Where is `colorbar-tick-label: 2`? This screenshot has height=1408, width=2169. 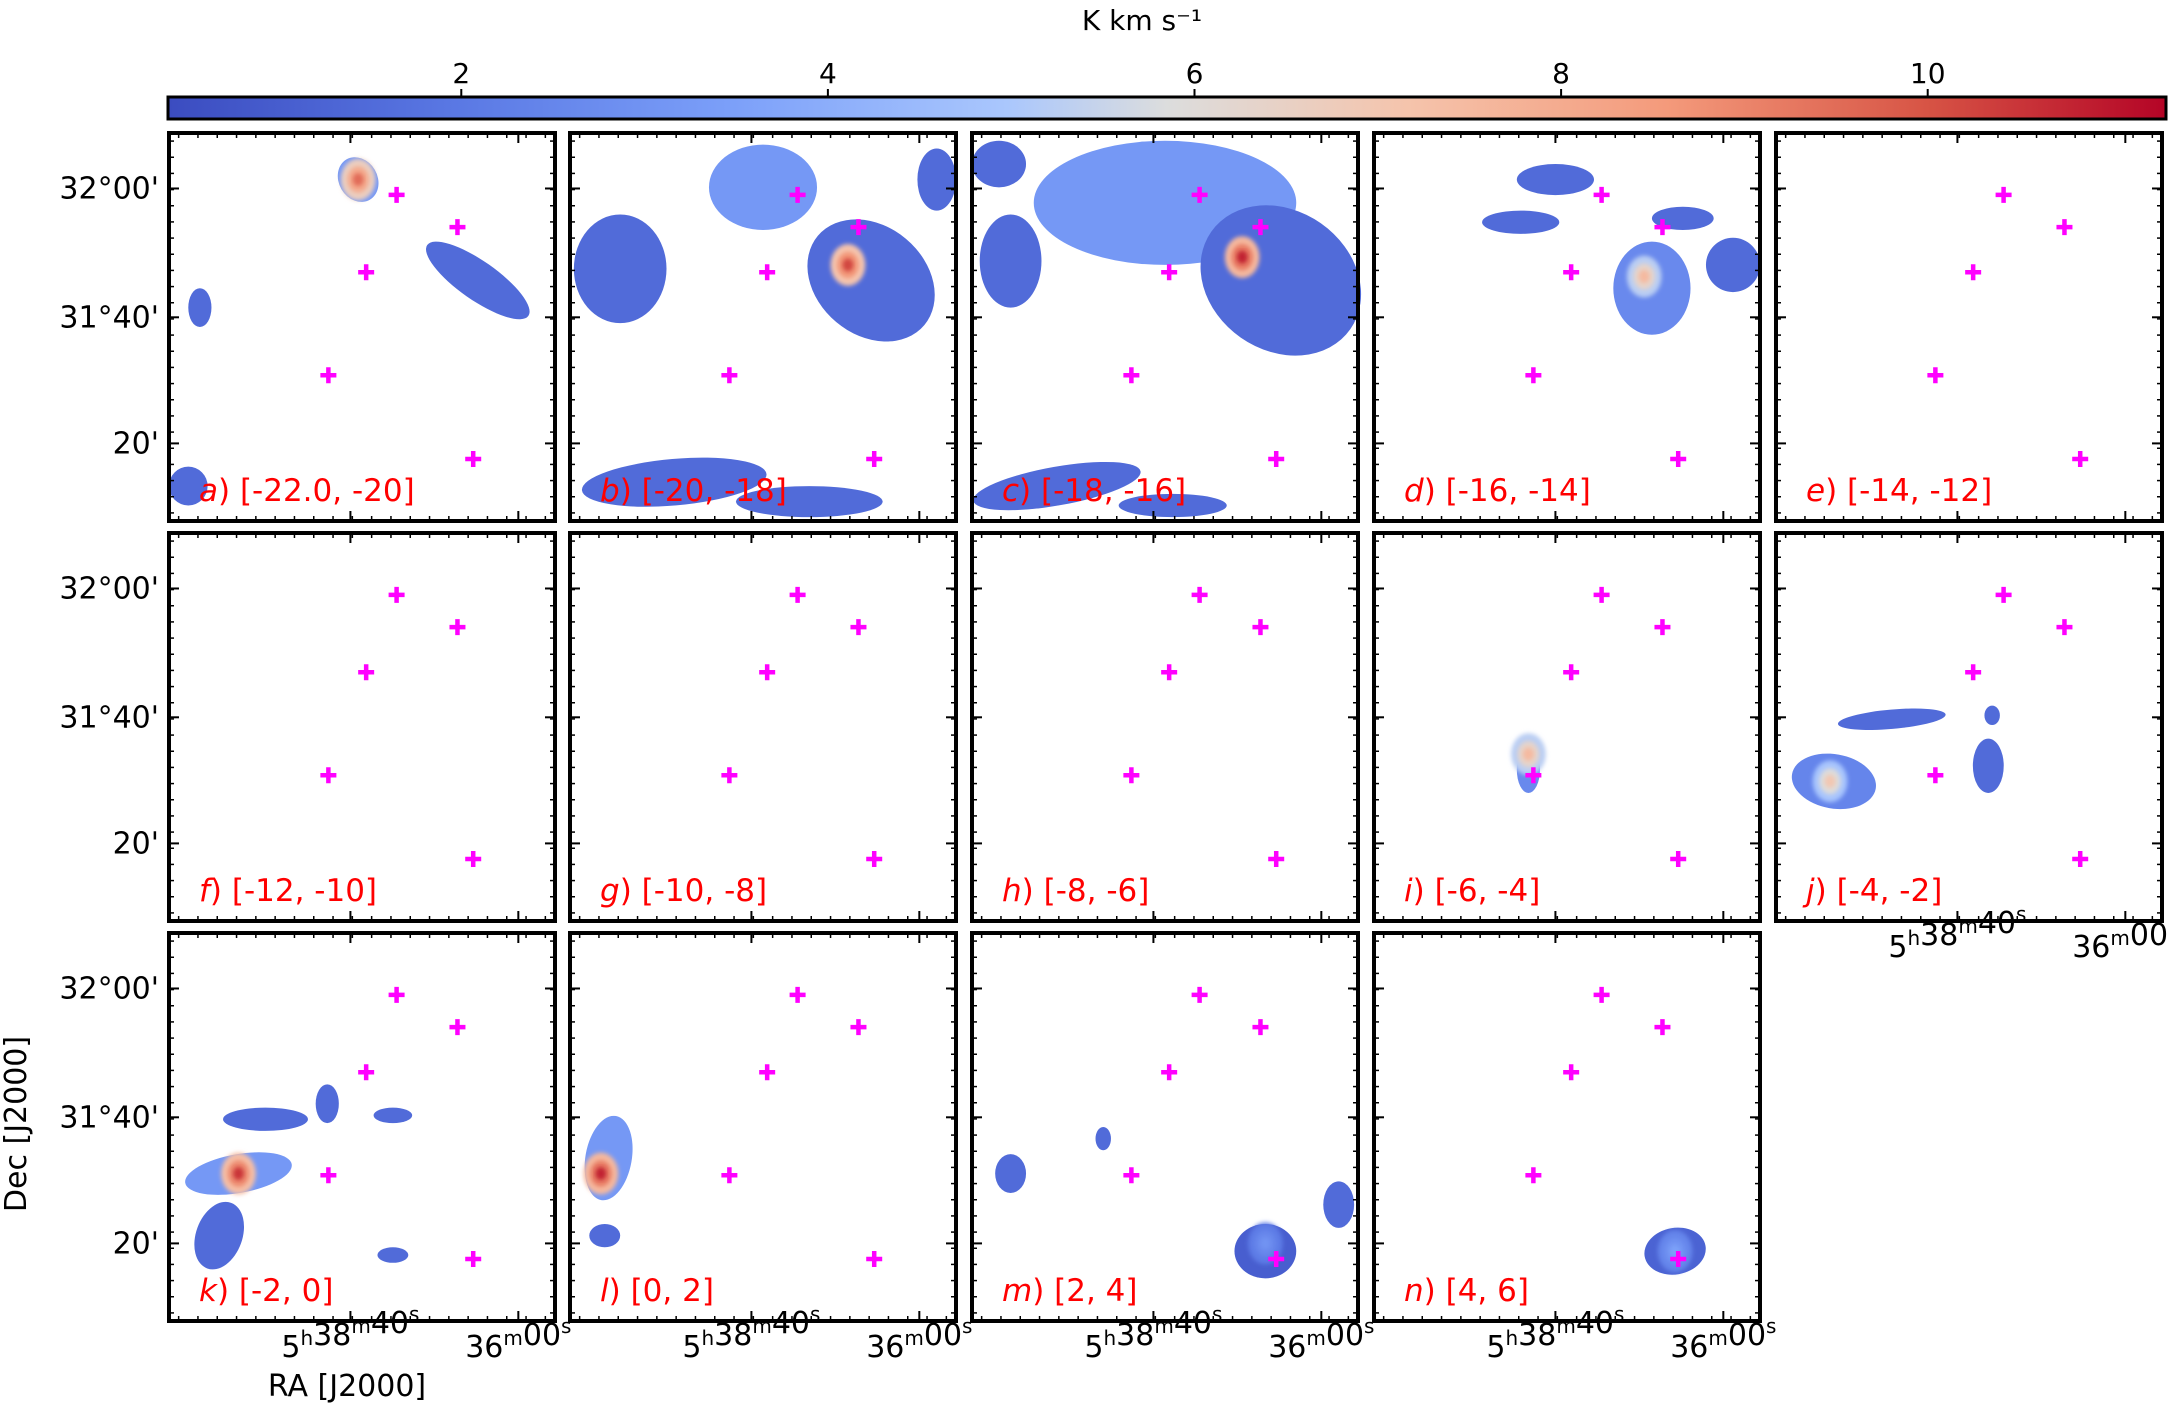 colorbar-tick-label: 2 is located at coordinates (461, 73).